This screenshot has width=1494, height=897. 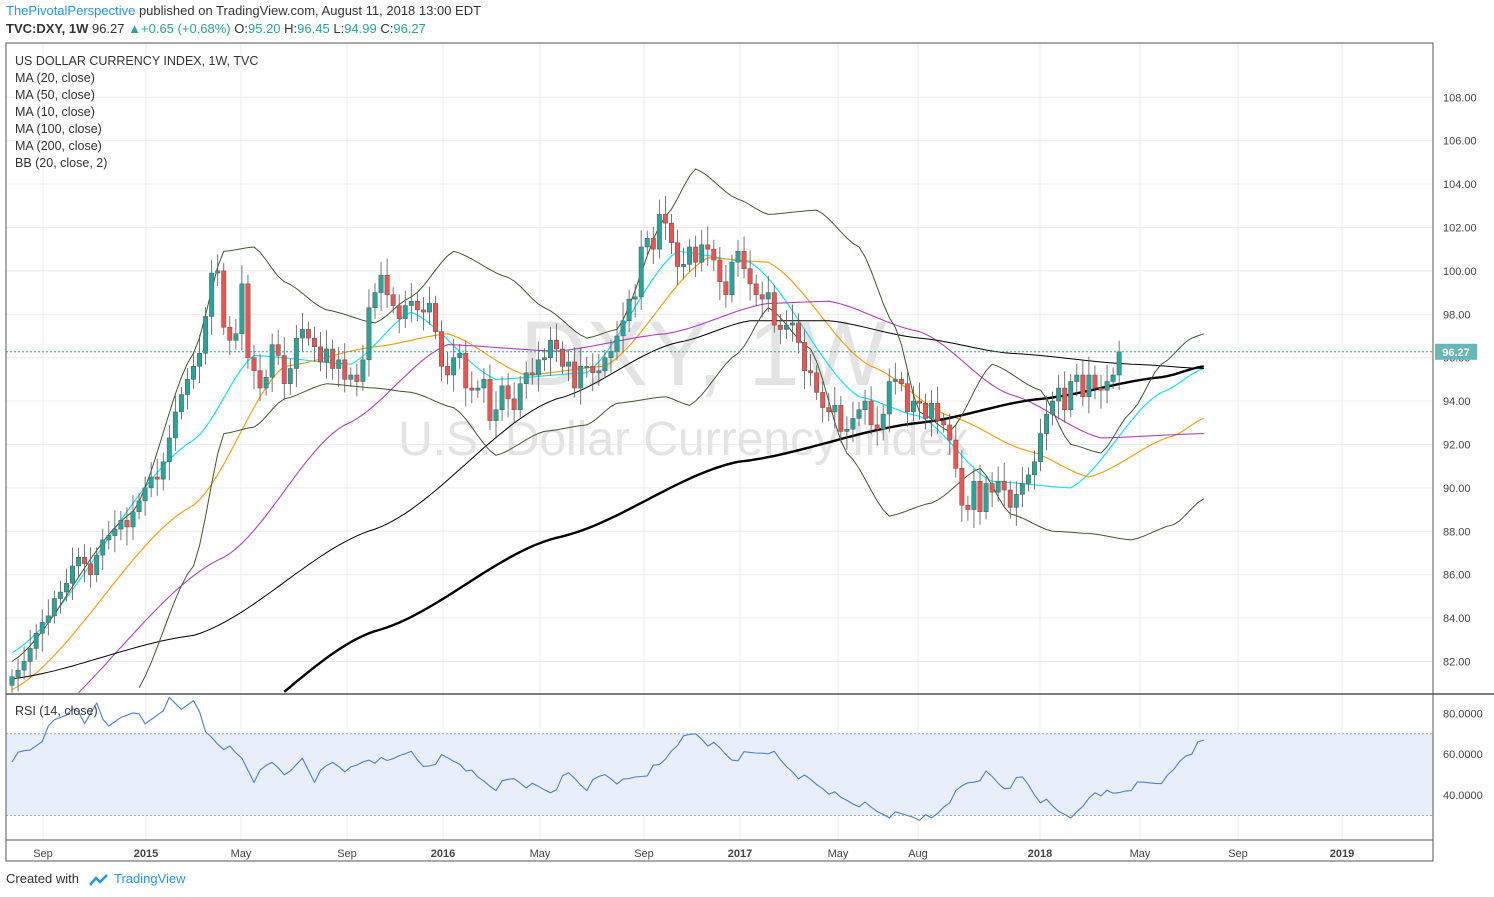 I want to click on open-value: 95.20, so click(x=264, y=28).